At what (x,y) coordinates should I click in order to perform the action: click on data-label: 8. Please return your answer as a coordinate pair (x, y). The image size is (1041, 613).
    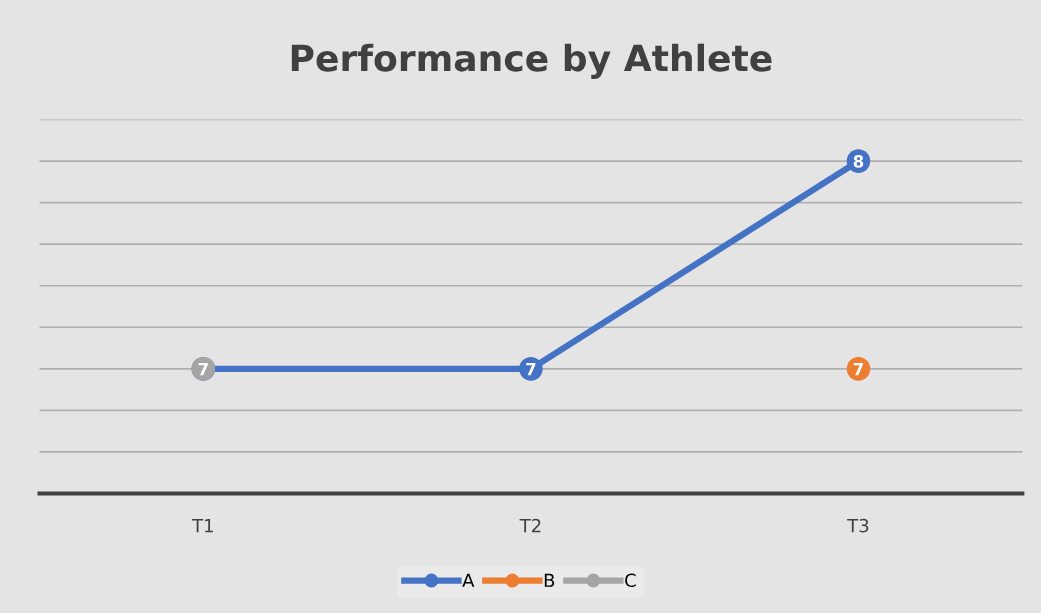
    Looking at the image, I should click on (858, 161).